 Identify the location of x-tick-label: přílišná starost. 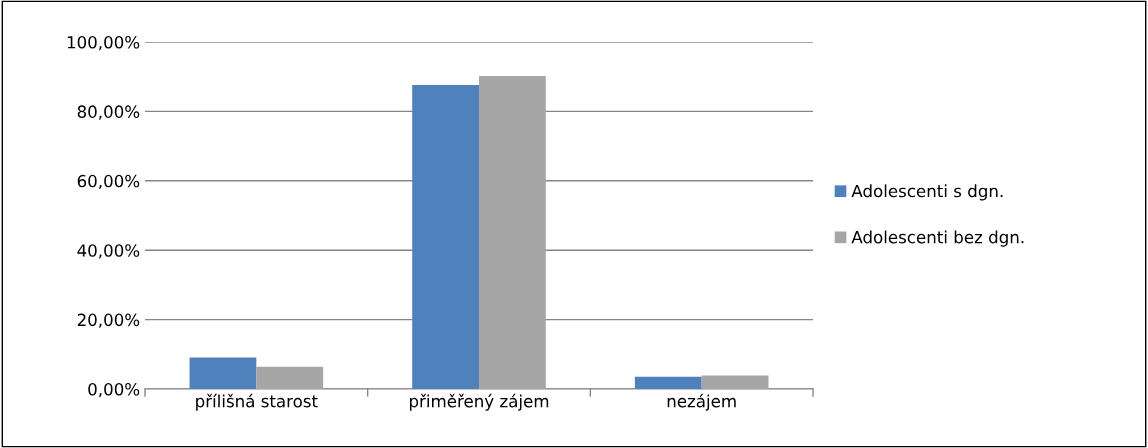
(257, 402).